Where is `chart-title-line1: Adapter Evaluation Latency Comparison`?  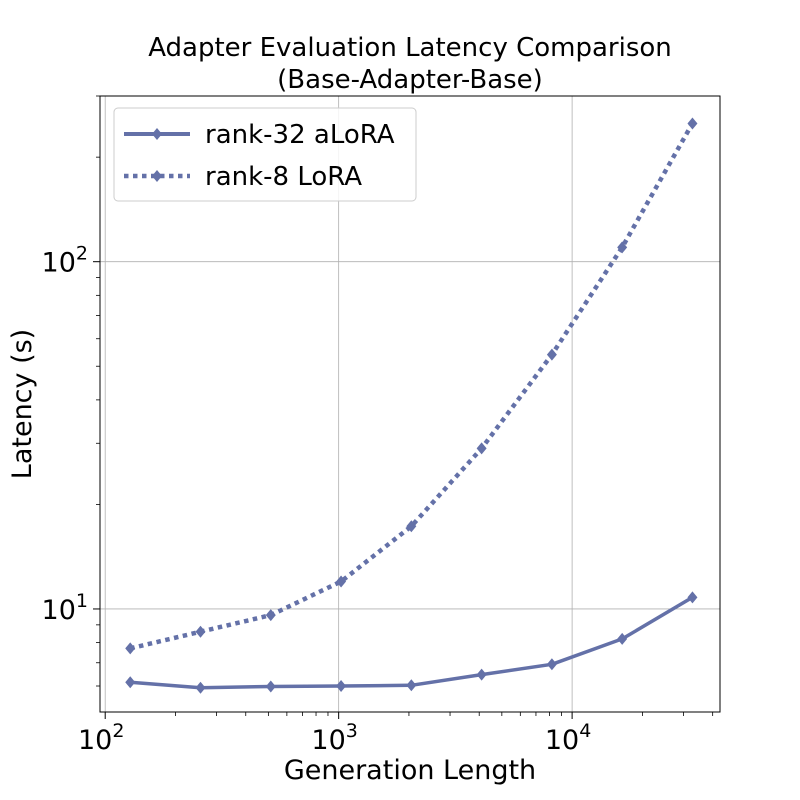 chart-title-line1: Adapter Evaluation Latency Comparison is located at coordinates (410, 48).